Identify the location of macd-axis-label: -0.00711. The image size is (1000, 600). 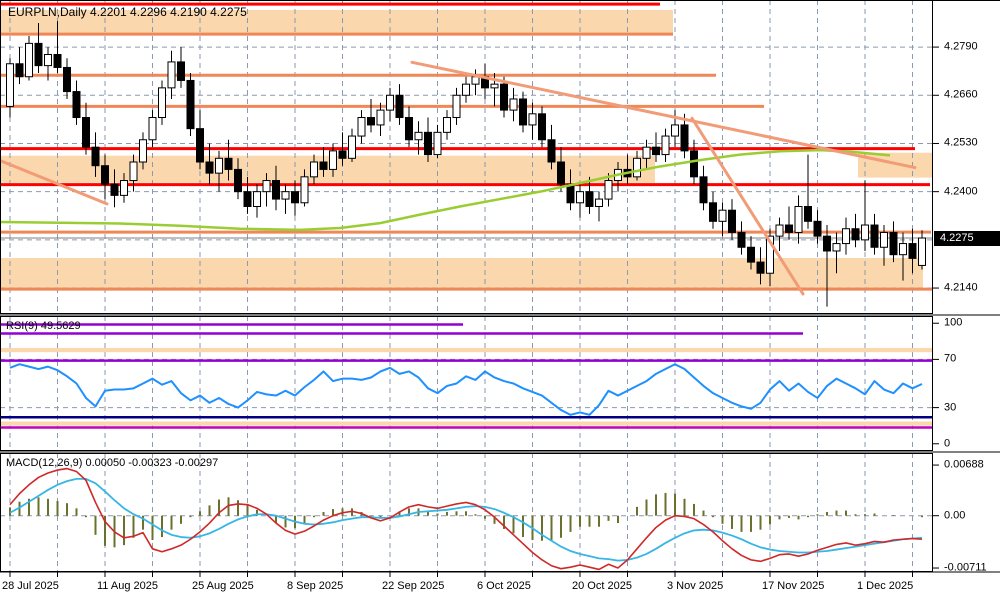
(965, 567).